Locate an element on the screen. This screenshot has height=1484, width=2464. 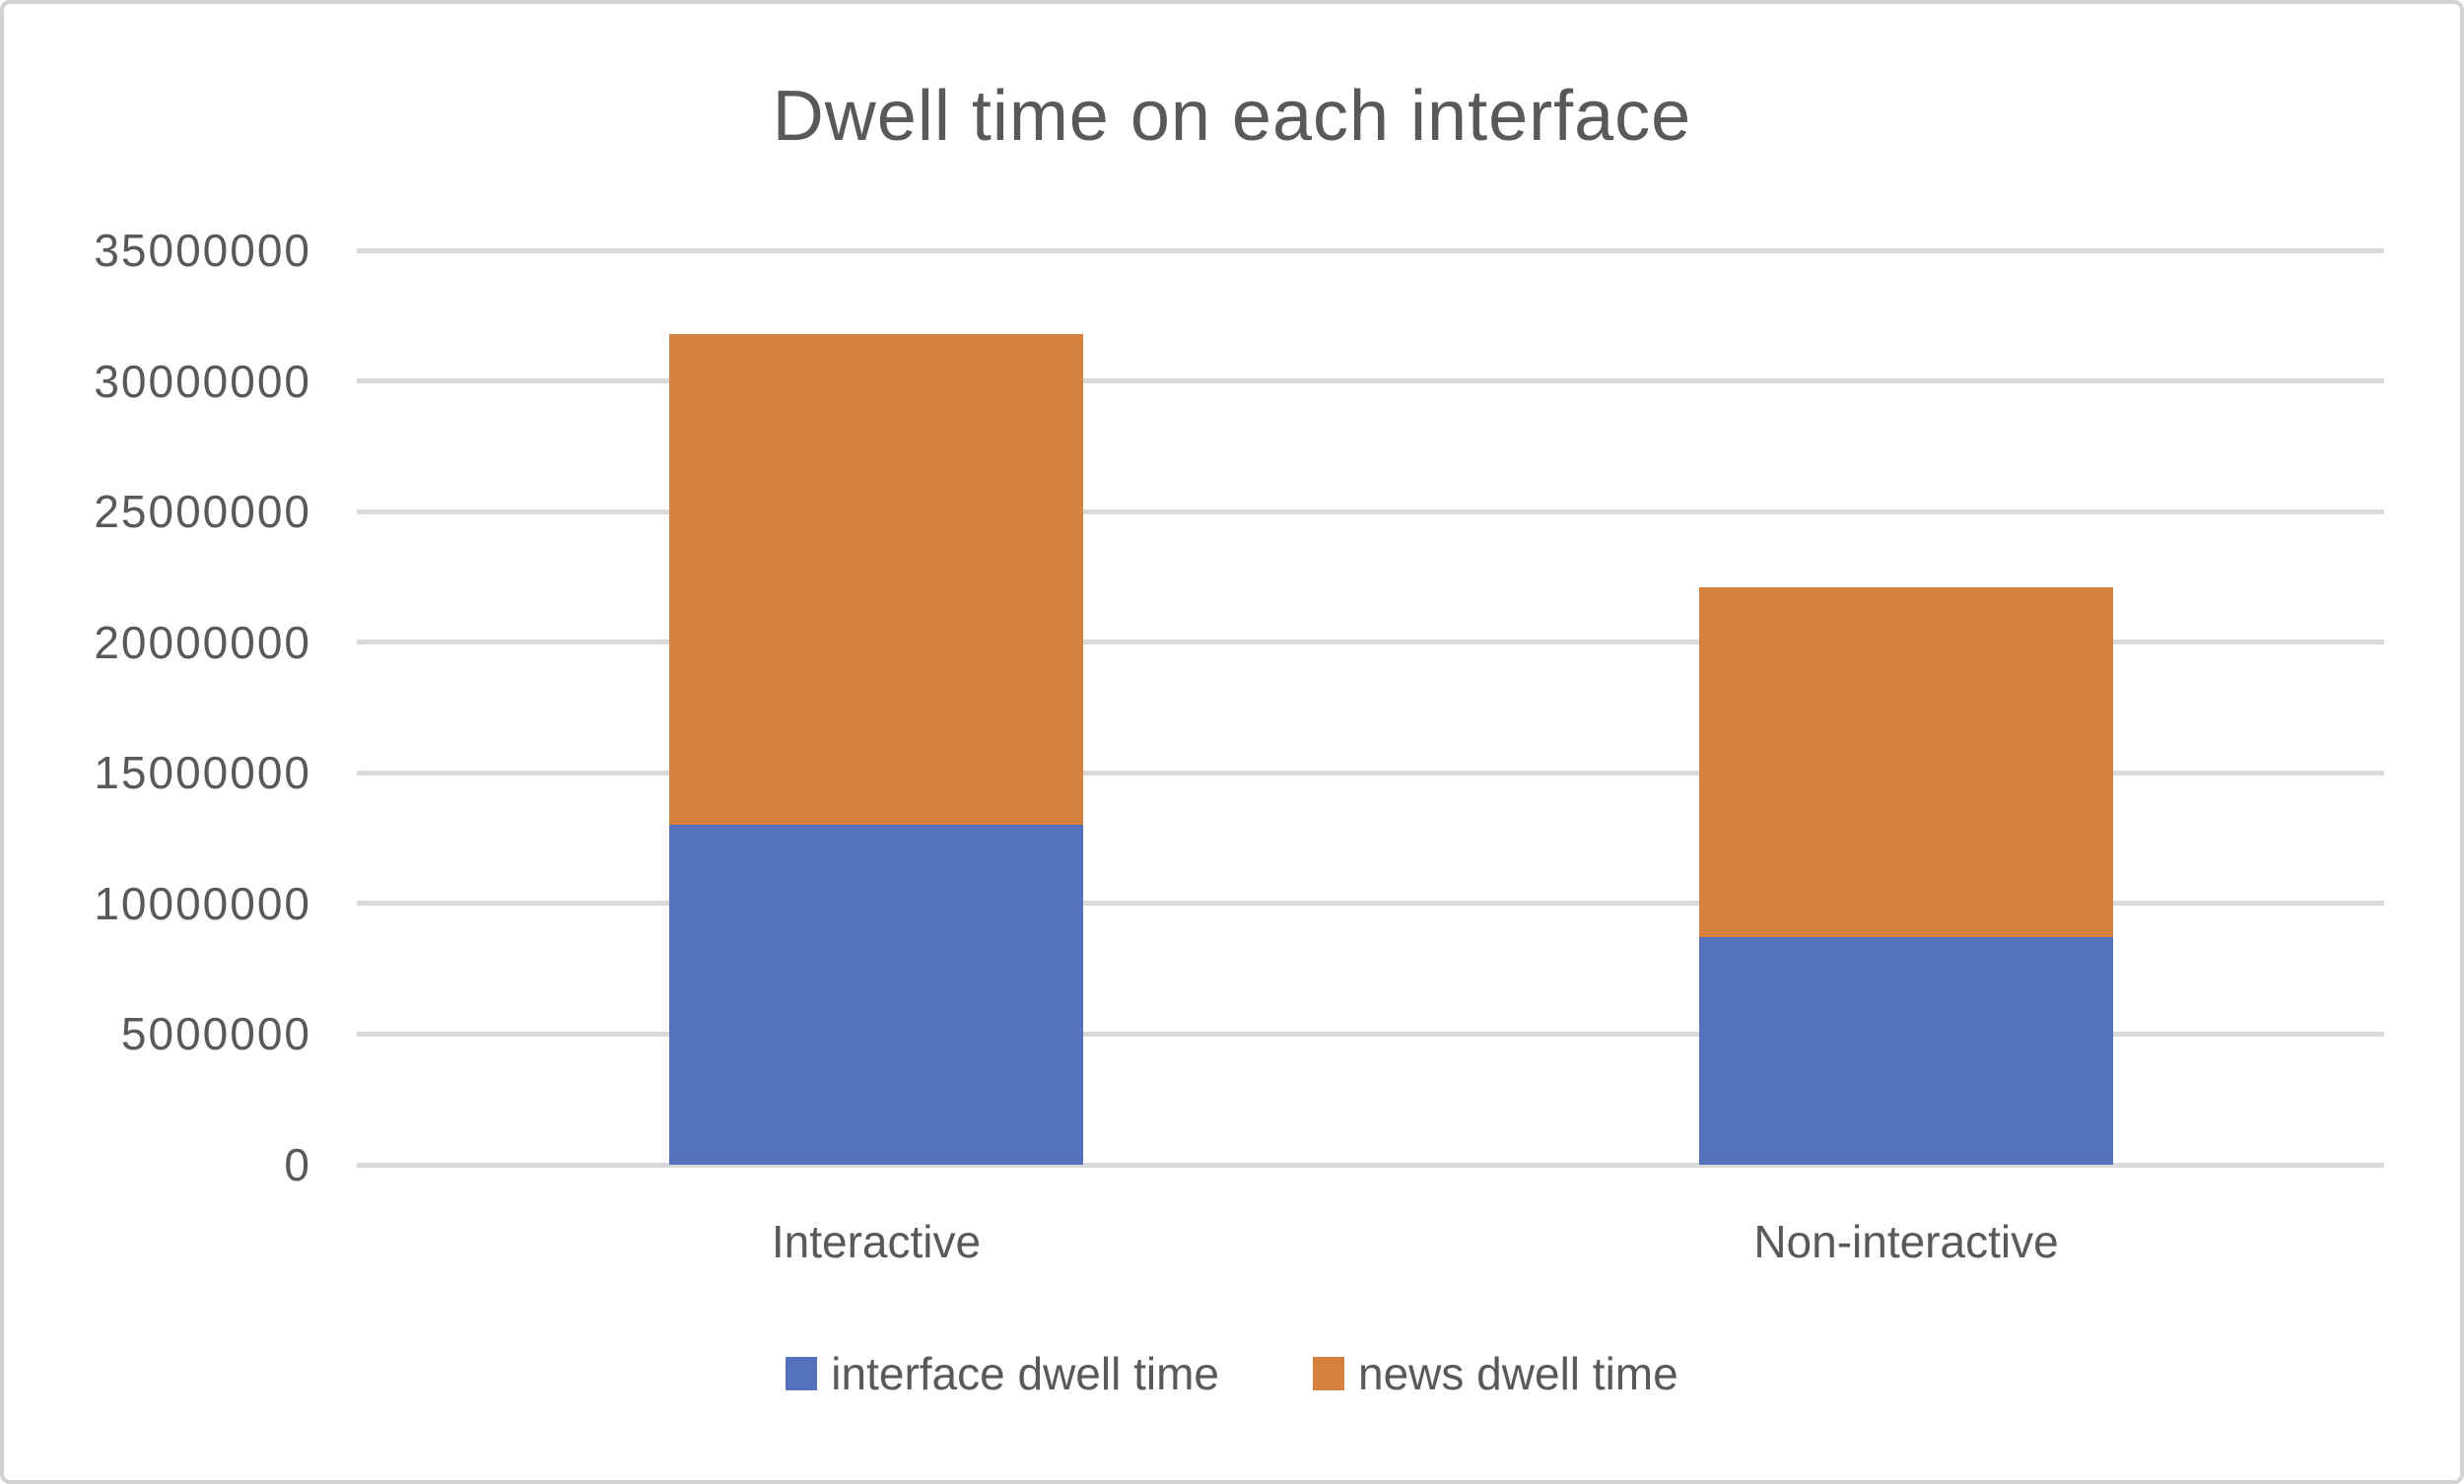
bar-segment-news-dwell-time-interactive is located at coordinates (876, 579).